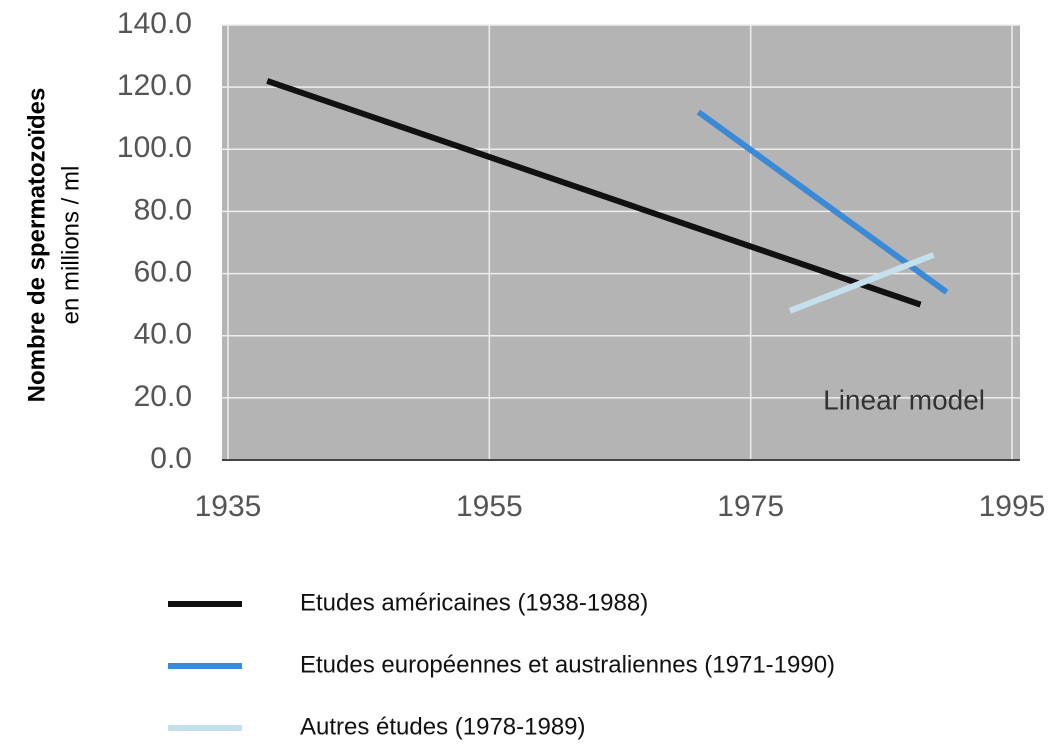  I want to click on x-tick-label: 1935, so click(228, 506).